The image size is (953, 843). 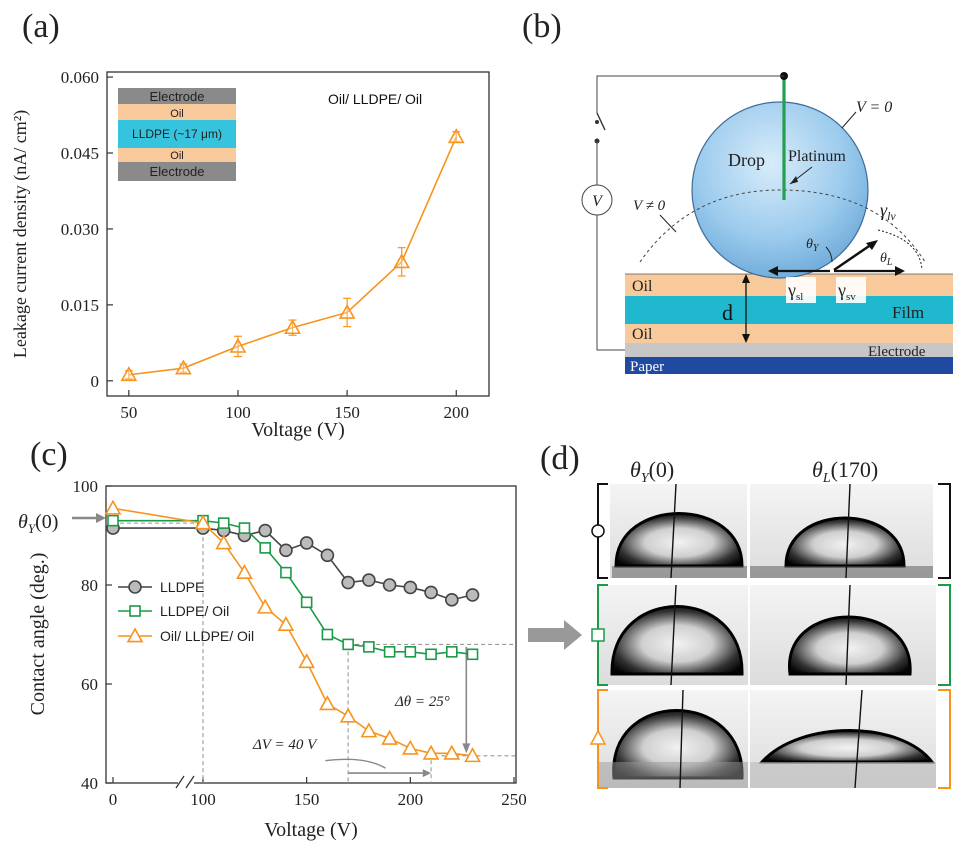 What do you see at coordinates (642, 286) in the screenshot?
I see `label-oil-top: Oil` at bounding box center [642, 286].